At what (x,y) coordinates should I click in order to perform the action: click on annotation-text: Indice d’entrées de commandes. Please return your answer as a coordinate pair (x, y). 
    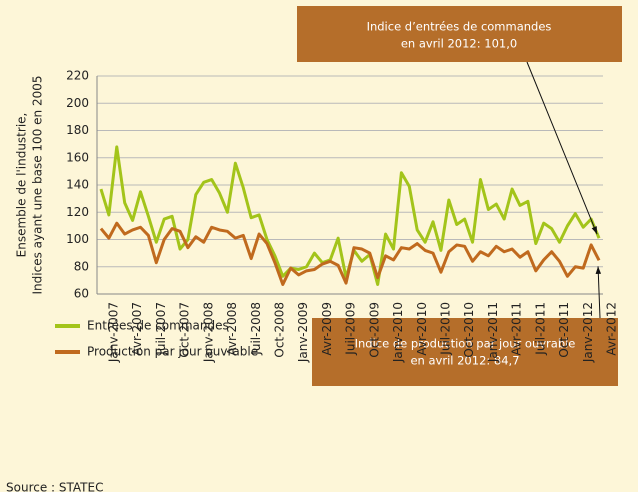
    Looking at the image, I should click on (459, 27).